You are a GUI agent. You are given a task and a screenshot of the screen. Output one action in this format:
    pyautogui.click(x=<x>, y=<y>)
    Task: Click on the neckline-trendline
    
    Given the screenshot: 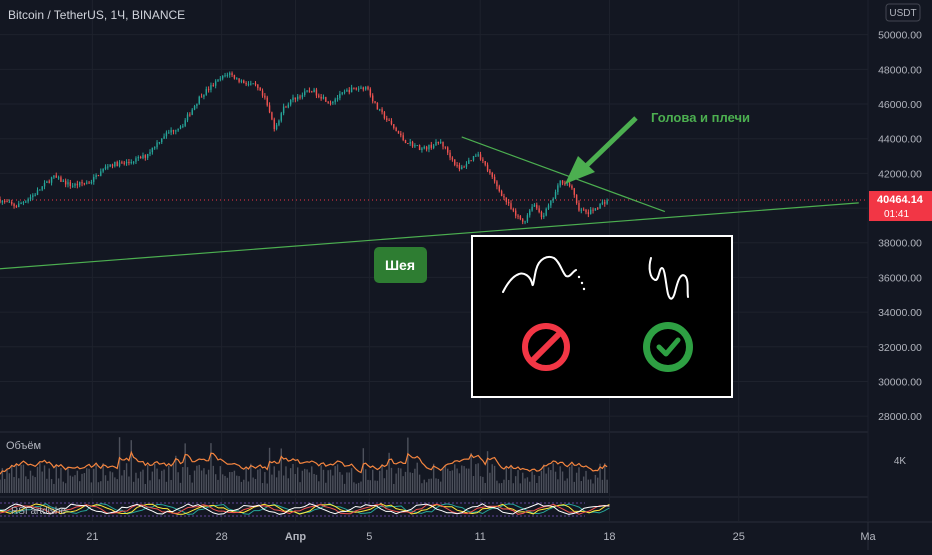 What is the action you would take?
    pyautogui.click(x=429, y=236)
    